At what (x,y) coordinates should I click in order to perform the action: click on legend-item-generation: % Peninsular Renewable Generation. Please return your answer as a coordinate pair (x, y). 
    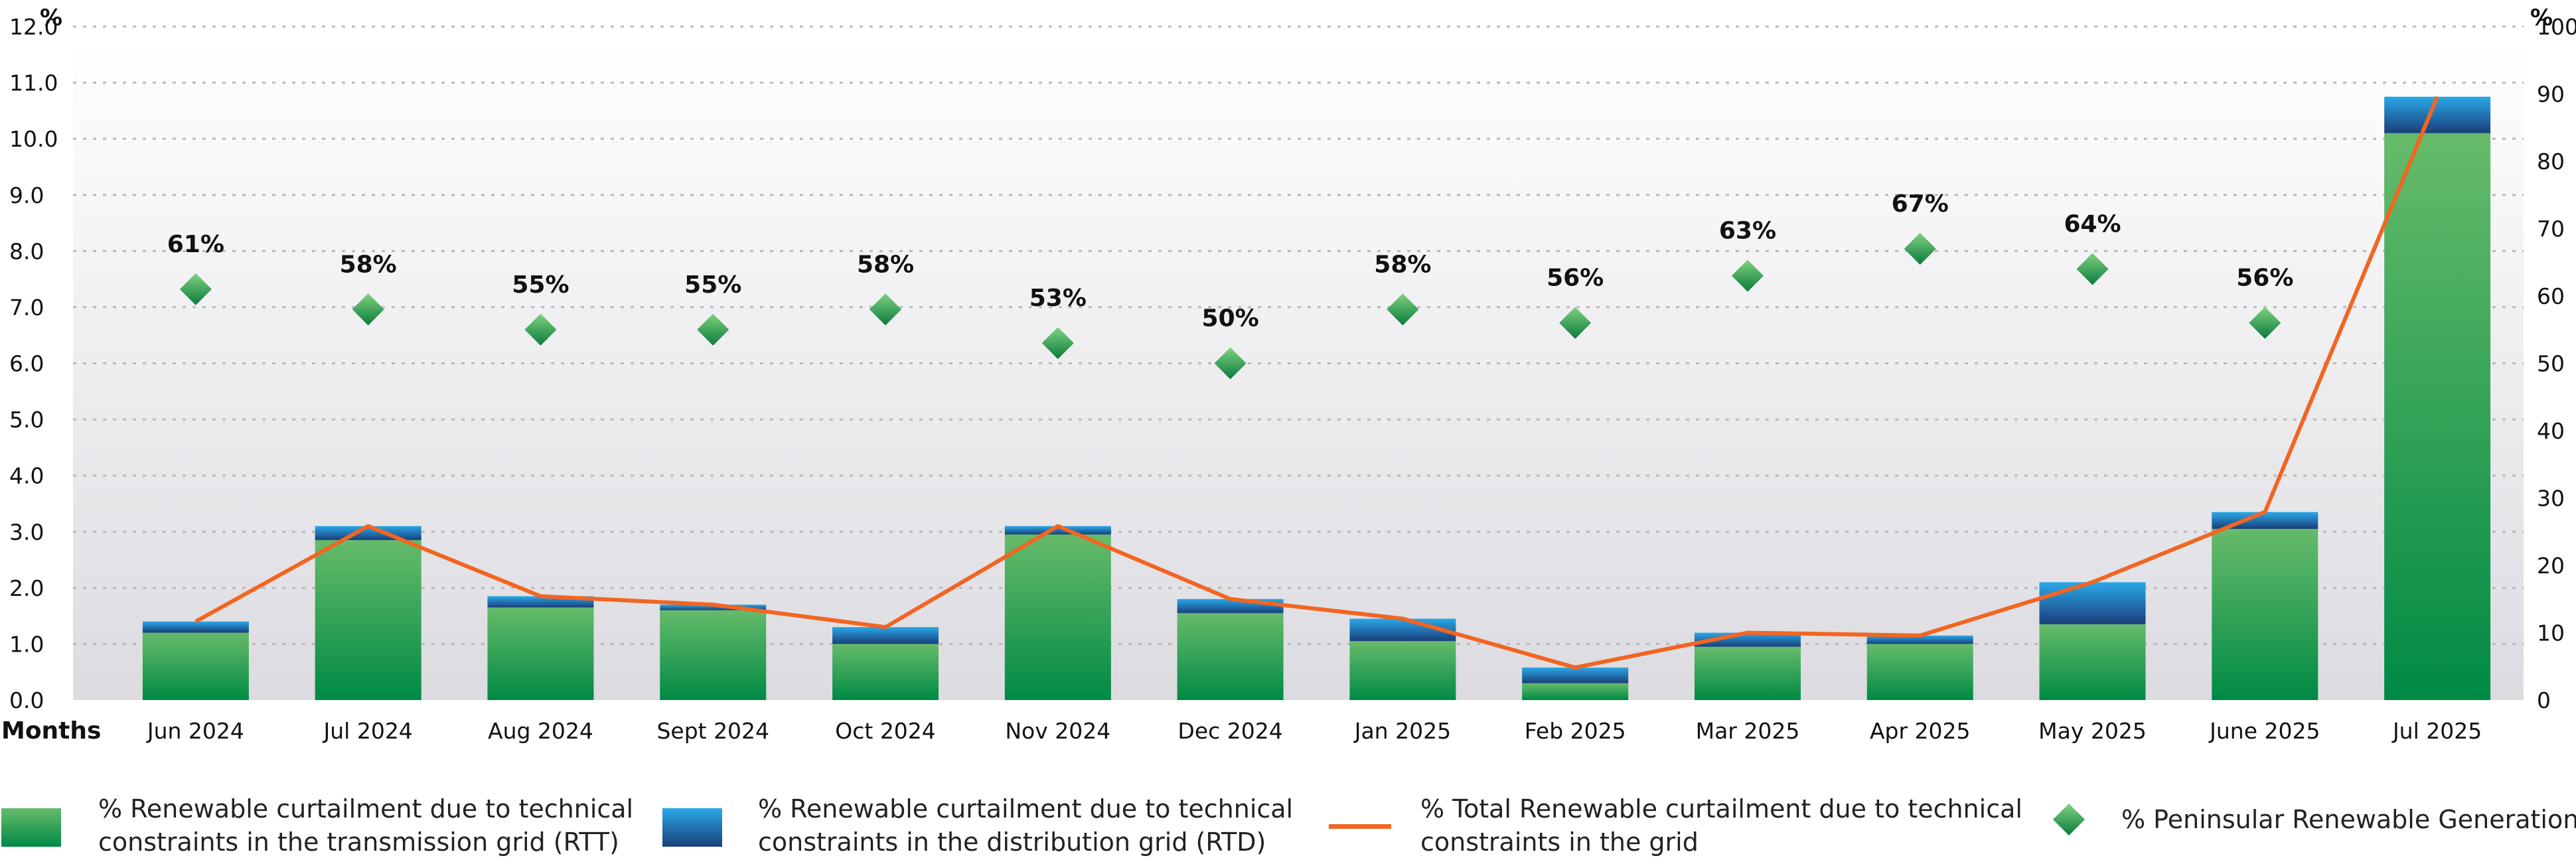
    Looking at the image, I should click on (2314, 819).